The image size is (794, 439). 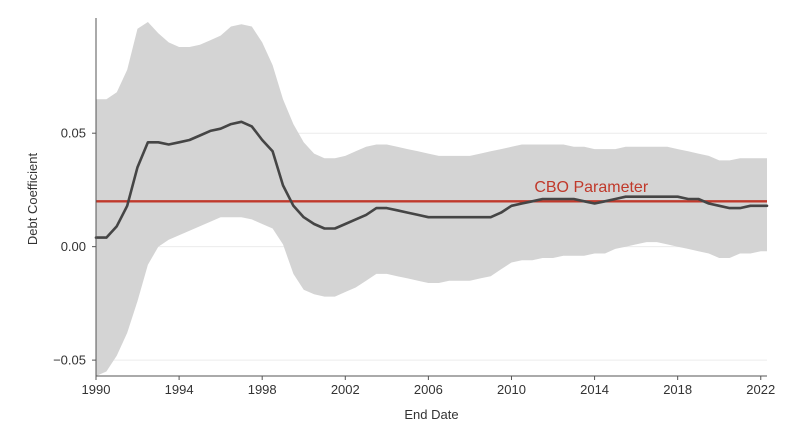 I want to click on x-tick-label-1998: 1998, so click(x=262, y=389).